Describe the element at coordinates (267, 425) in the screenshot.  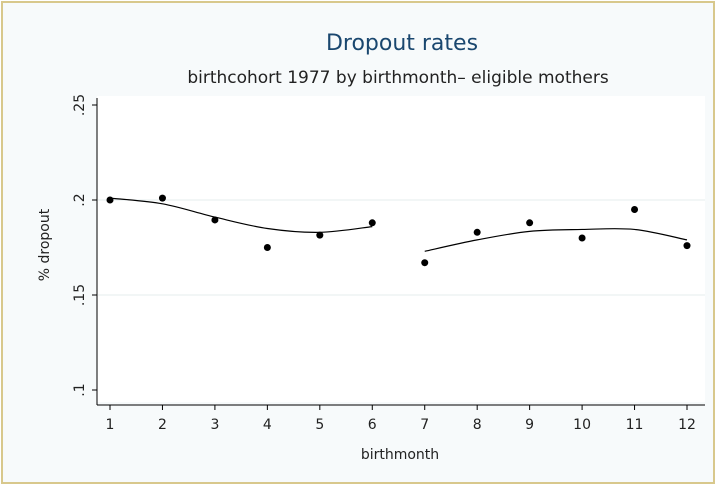
I see `x-tick-label: 4` at that location.